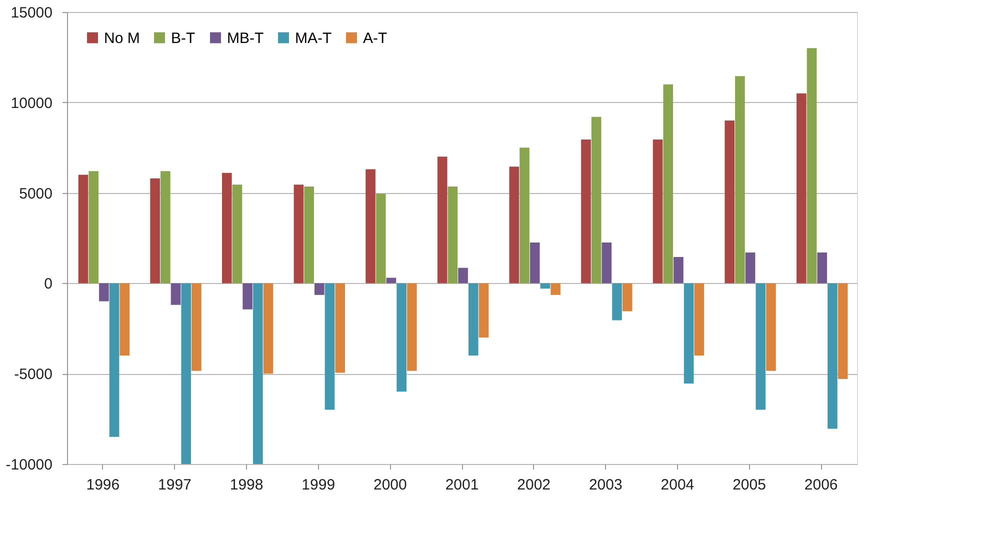 The width and height of the screenshot is (987, 538). I want to click on y-tick-label: -5000, so click(33, 375).